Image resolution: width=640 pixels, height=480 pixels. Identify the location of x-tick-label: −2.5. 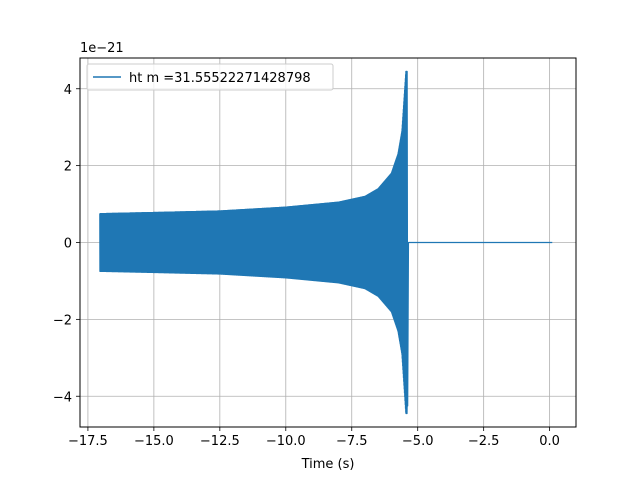
(484, 441).